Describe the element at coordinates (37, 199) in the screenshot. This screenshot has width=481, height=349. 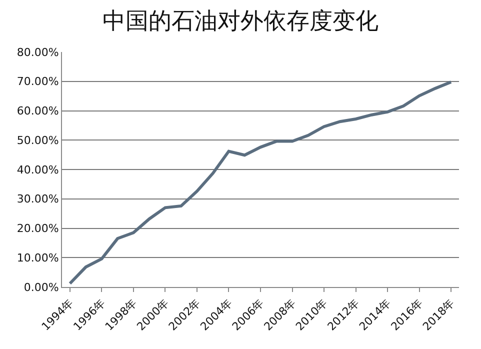
I see `y-tick-label: 30.00%` at that location.